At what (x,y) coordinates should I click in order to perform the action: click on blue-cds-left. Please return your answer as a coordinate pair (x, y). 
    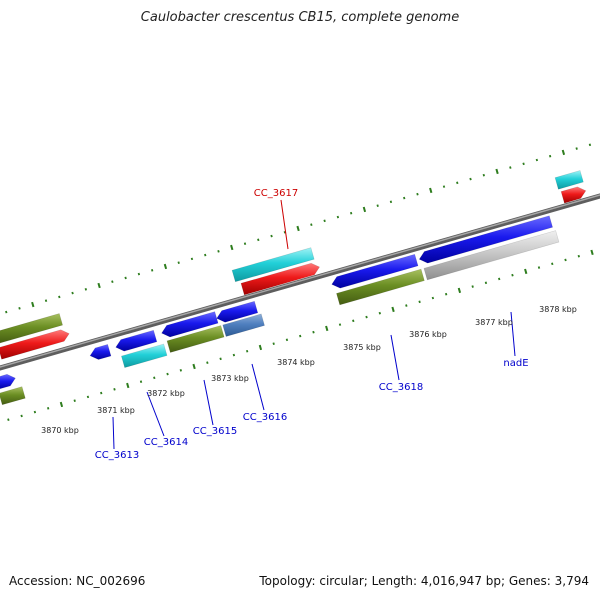
    Looking at the image, I should click on (8, 381).